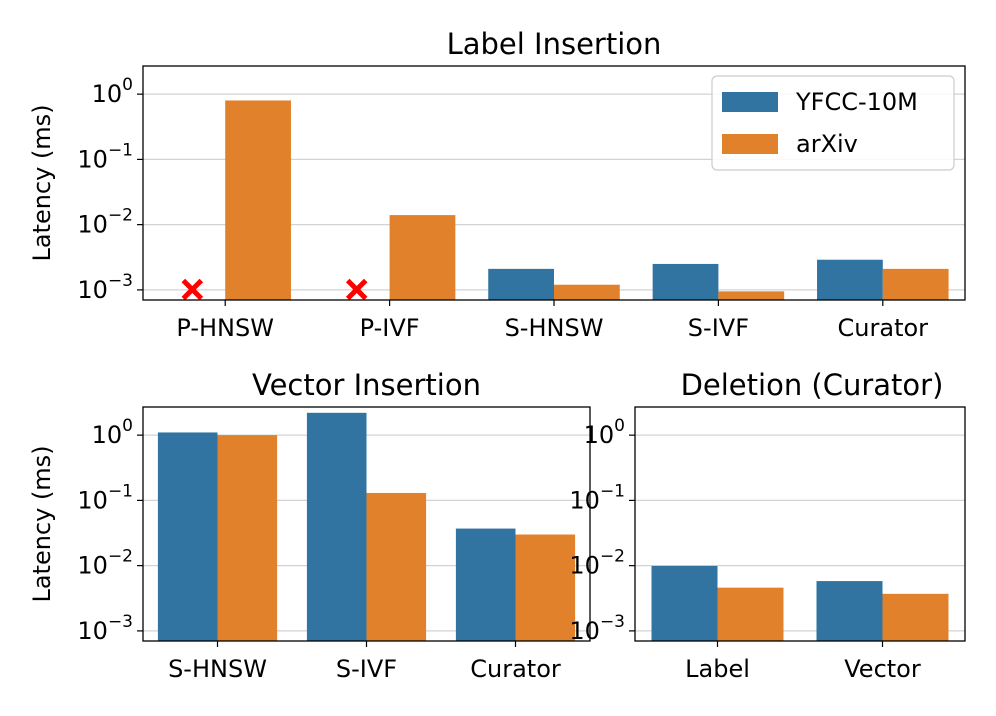  Describe the element at coordinates (882, 669) in the screenshot. I see `x-tick-label: Vector` at that location.